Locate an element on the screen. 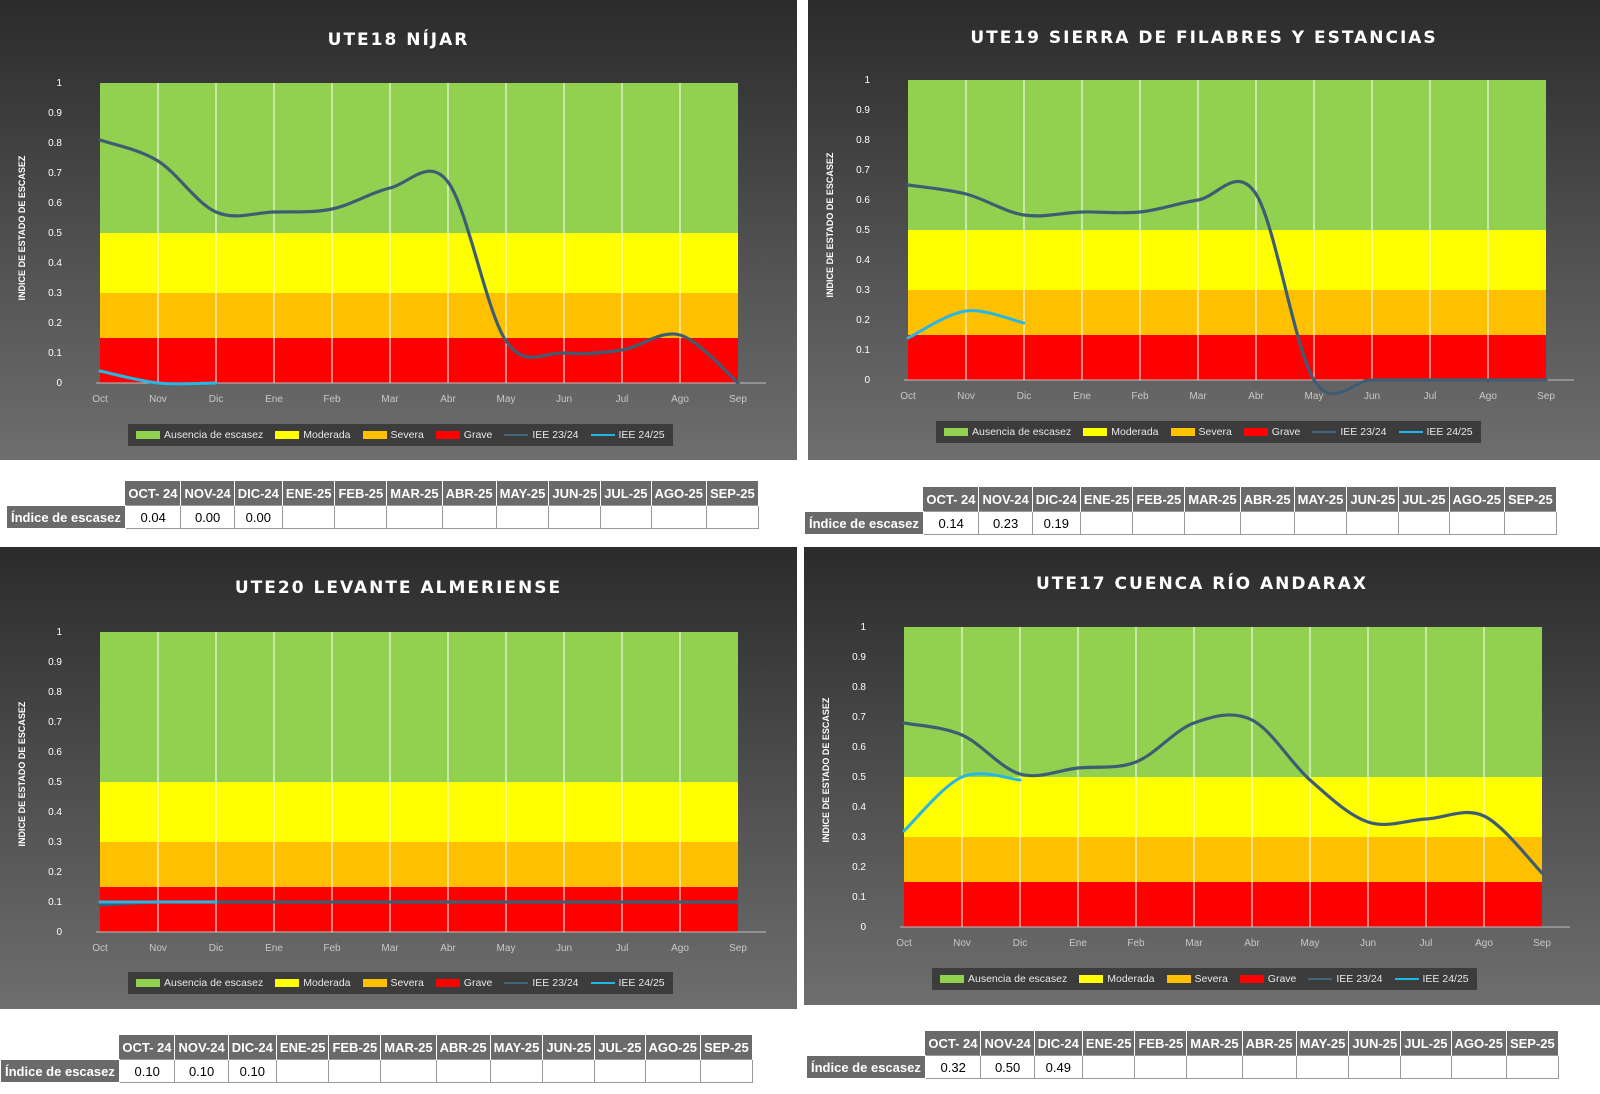 This screenshot has height=1094, width=1600. table-header: NOV-24 is located at coordinates (1005, 499).